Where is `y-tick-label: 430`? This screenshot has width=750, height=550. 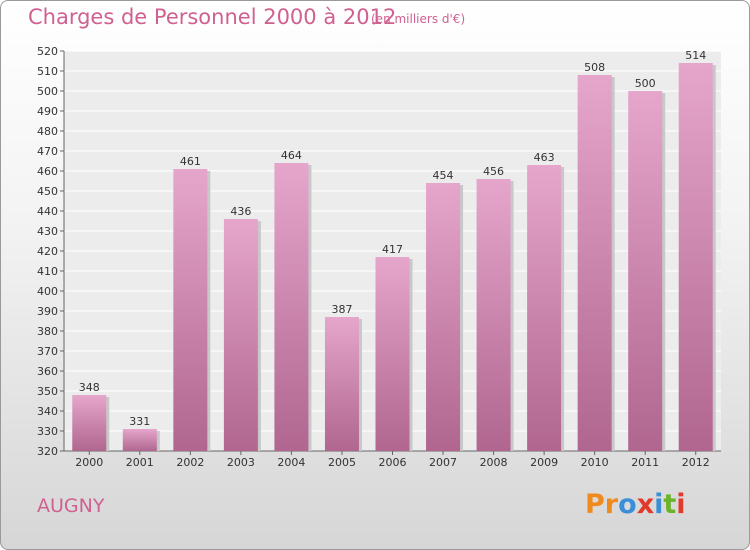 y-tick-label: 430 is located at coordinates (47, 231).